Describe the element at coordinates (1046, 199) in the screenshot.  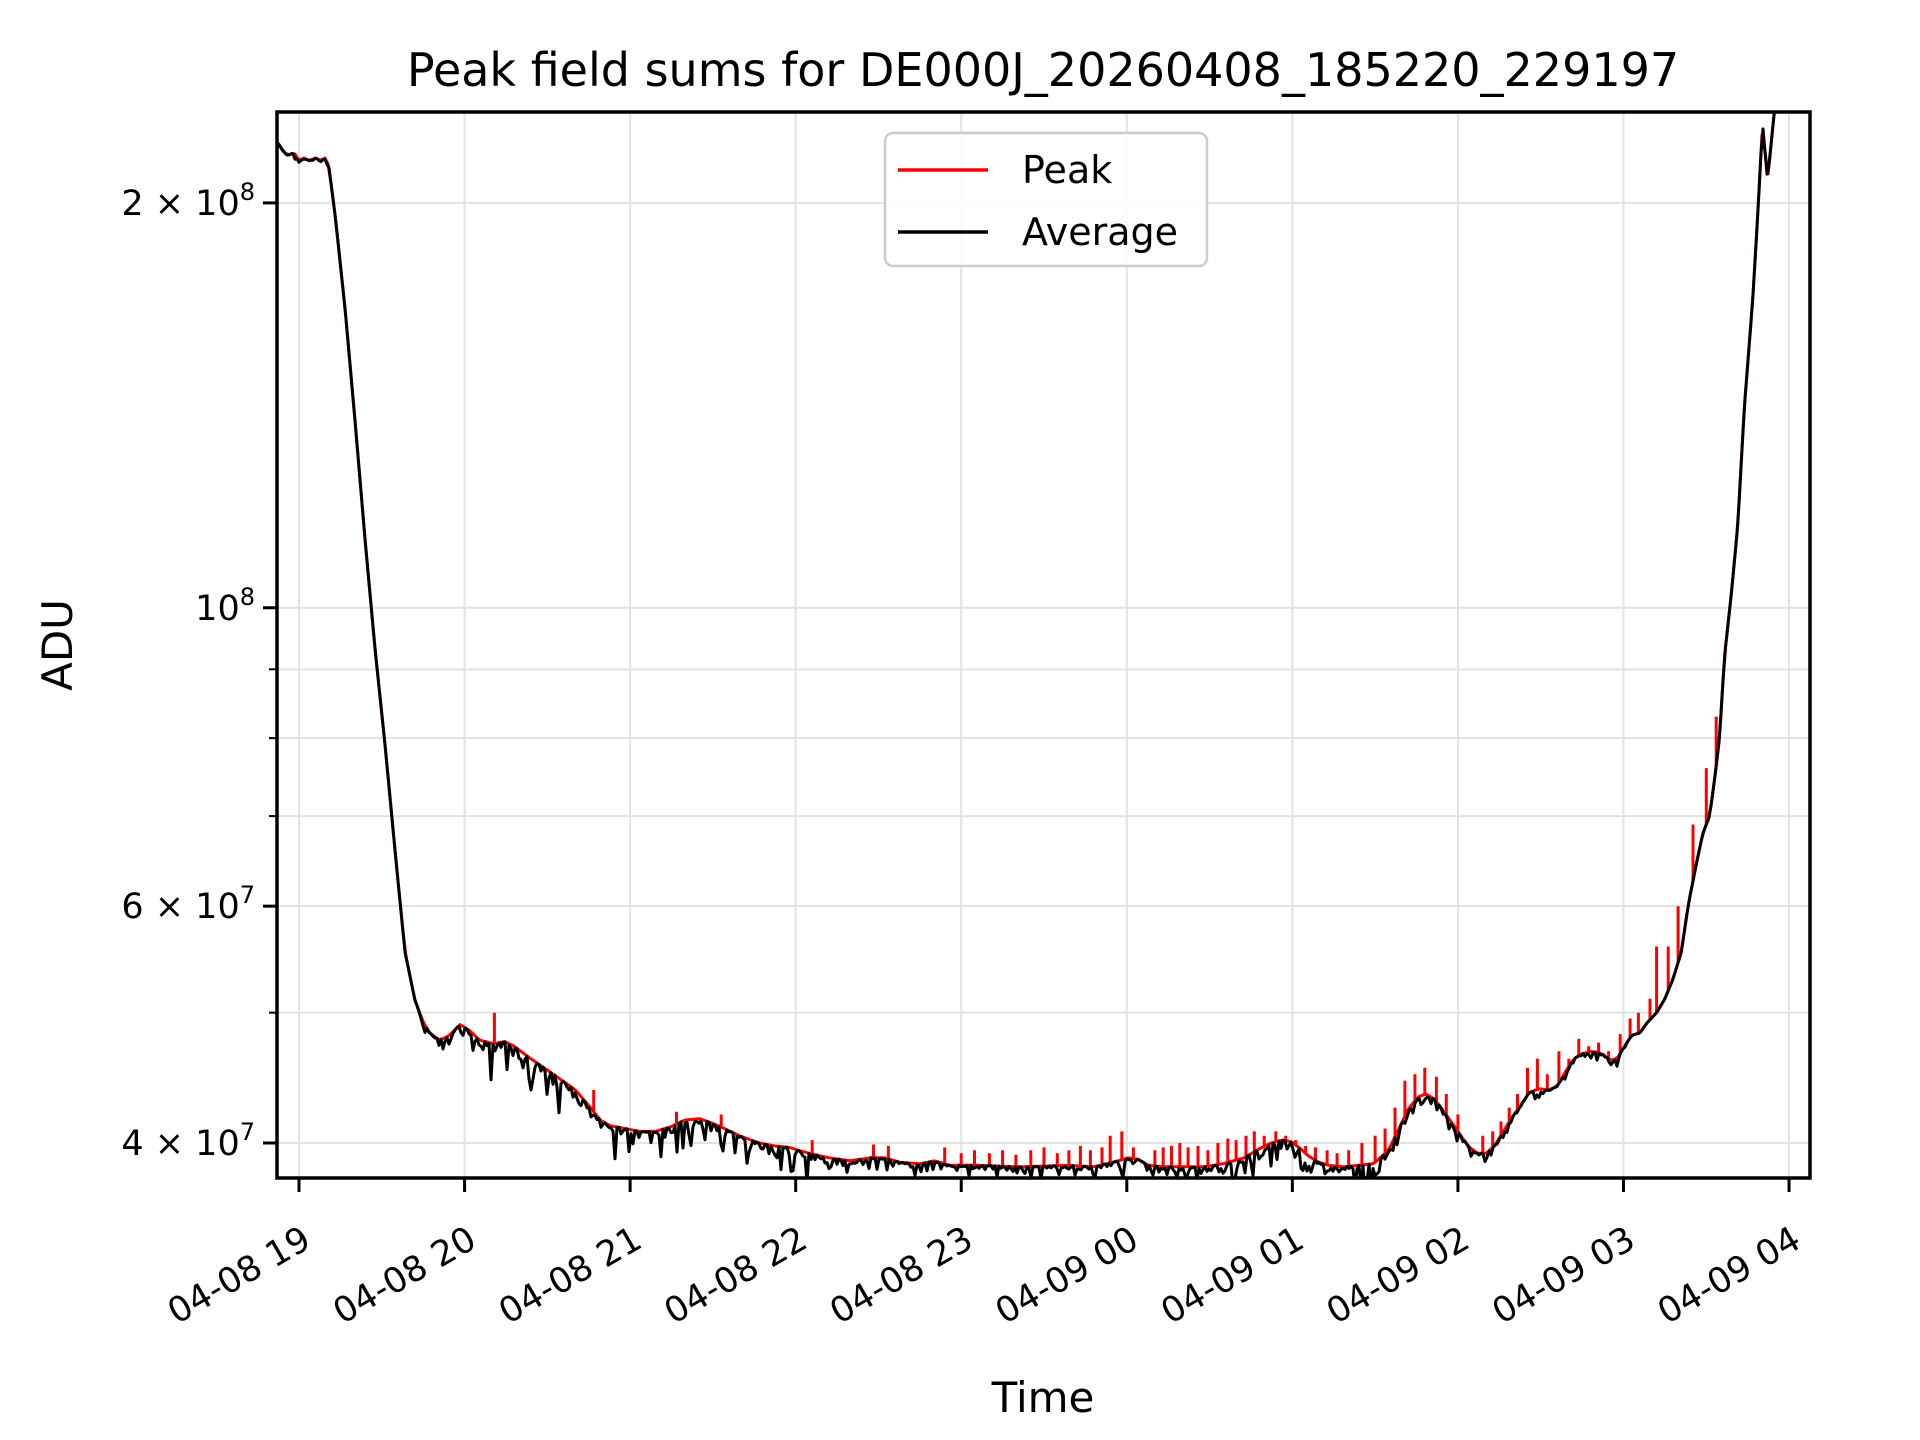
I see `legend: Peak Average` at that location.